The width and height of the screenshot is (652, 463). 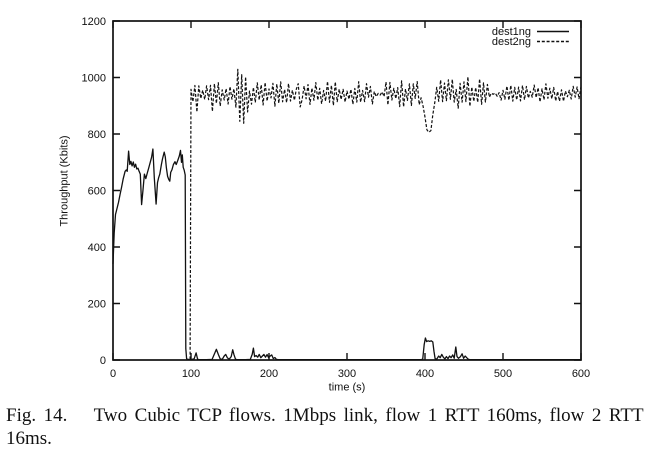 I want to click on svg-text: dest1ng, so click(x=511, y=32).